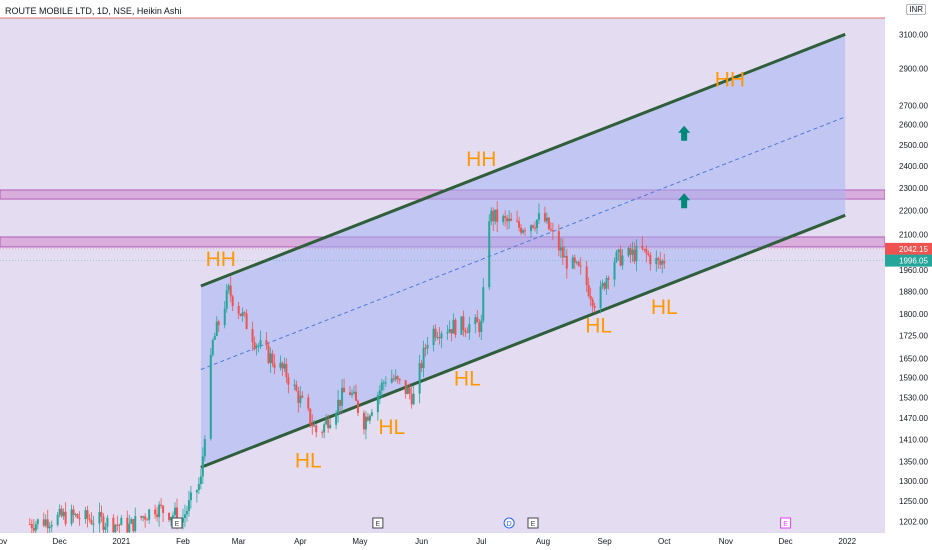 The height and width of the screenshot is (550, 932). Describe the element at coordinates (509, 523) in the screenshot. I see `dividend-marker-icon` at that location.